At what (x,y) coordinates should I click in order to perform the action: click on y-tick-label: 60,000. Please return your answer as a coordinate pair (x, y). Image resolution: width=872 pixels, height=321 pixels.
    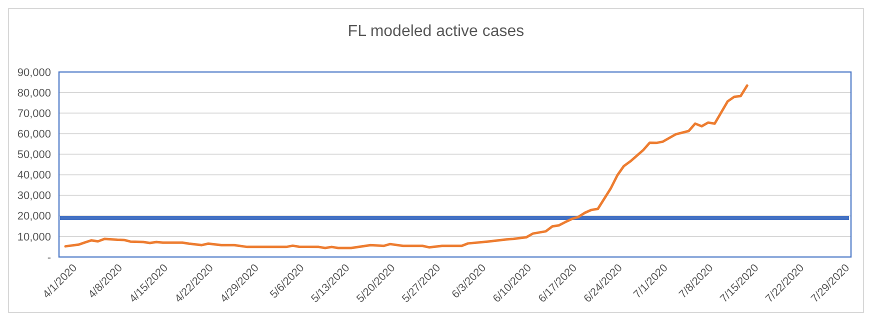
    Looking at the image, I should click on (34, 134).